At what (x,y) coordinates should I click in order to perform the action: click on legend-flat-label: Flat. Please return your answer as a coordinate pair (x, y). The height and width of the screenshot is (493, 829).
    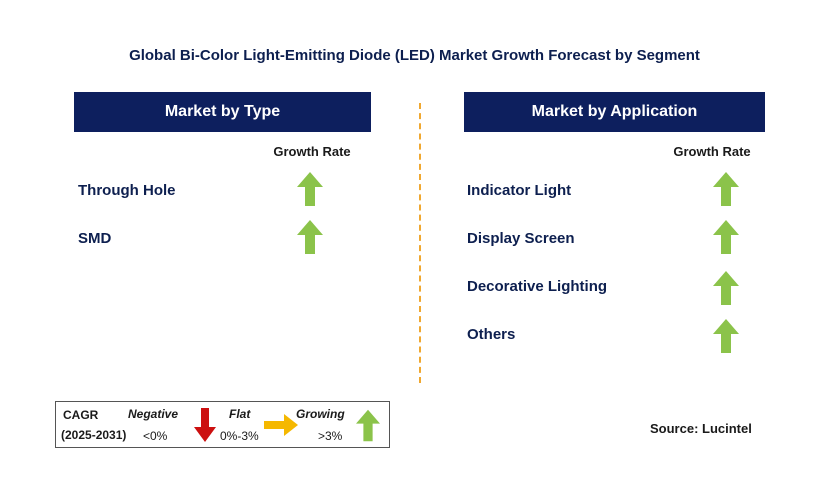
    Looking at the image, I should click on (240, 414).